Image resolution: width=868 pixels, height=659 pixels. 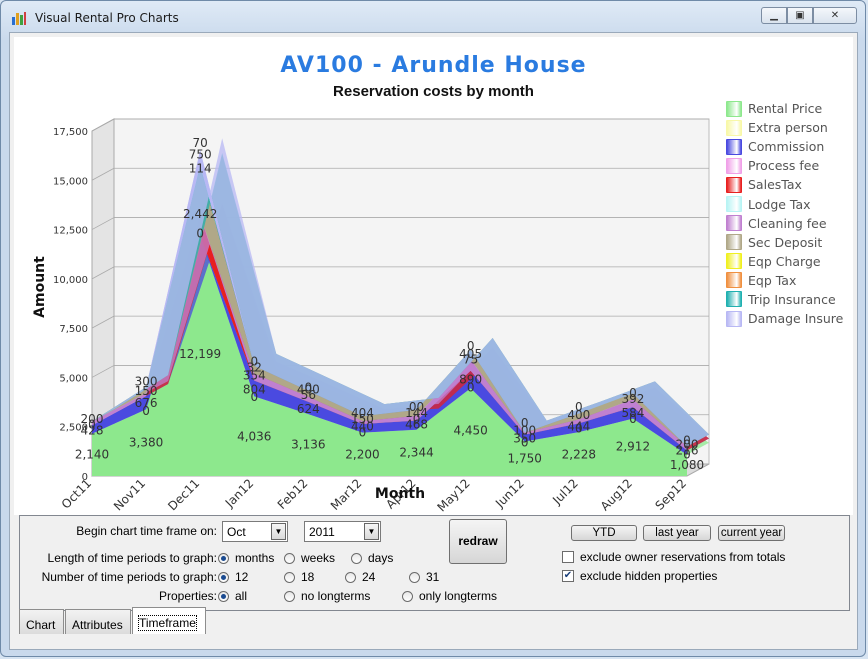 What do you see at coordinates (232, 596) in the screenshot?
I see `radio-all: all` at bounding box center [232, 596].